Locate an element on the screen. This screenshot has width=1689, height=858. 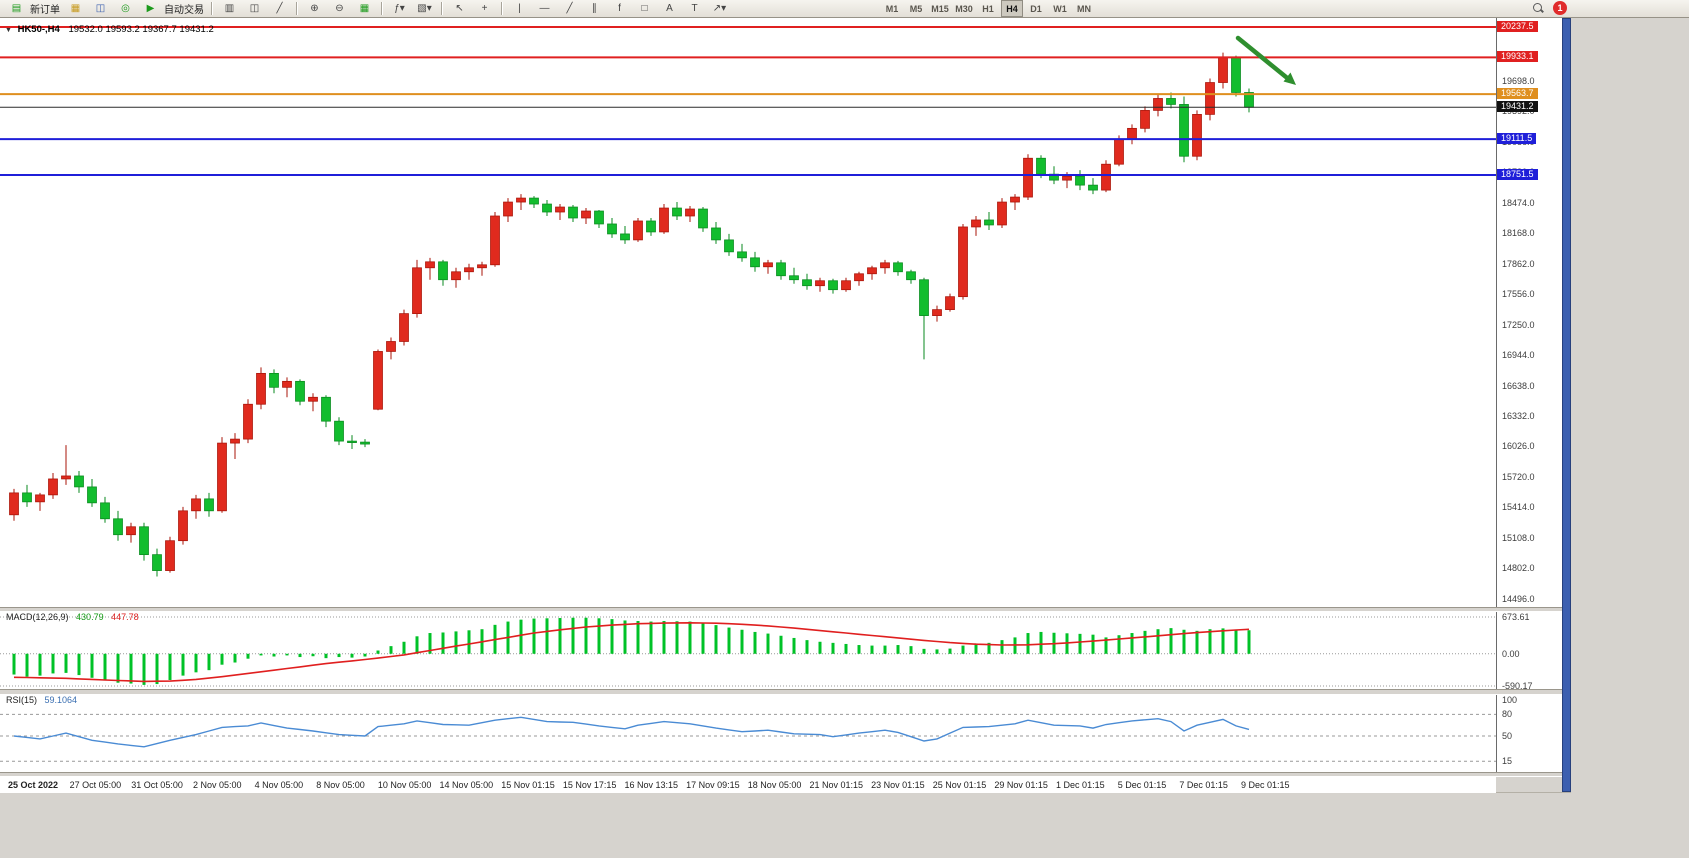
cursor-button: ↖ is located at coordinates (459, 8).